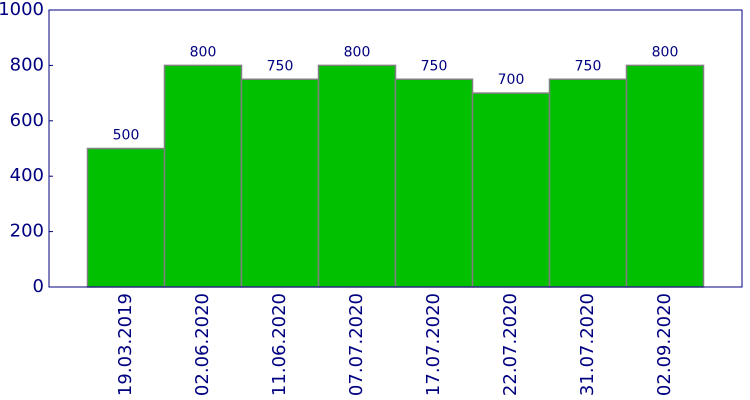 The image size is (750, 400). I want to click on y-tick-label: 0, so click(38, 286).